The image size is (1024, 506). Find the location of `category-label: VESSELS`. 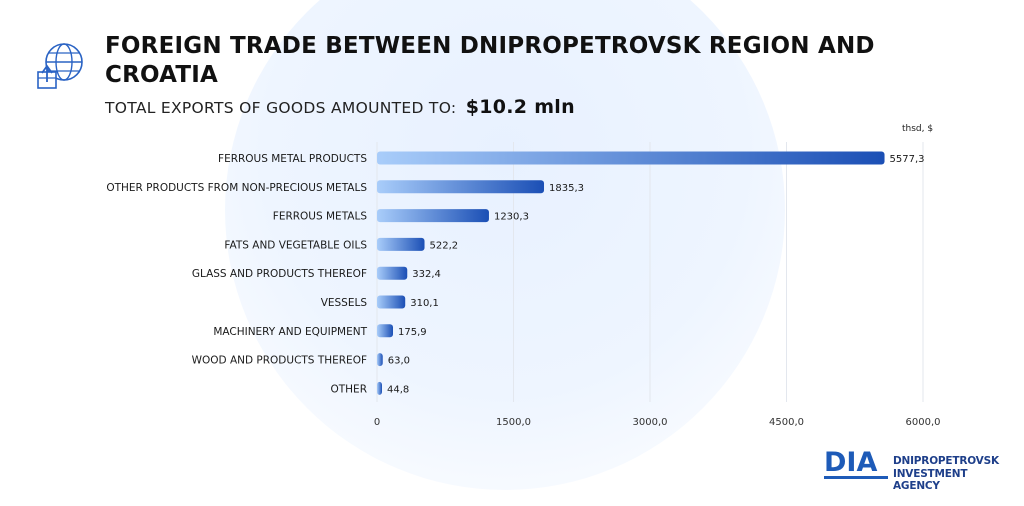

category-label: VESSELS is located at coordinates (344, 303).